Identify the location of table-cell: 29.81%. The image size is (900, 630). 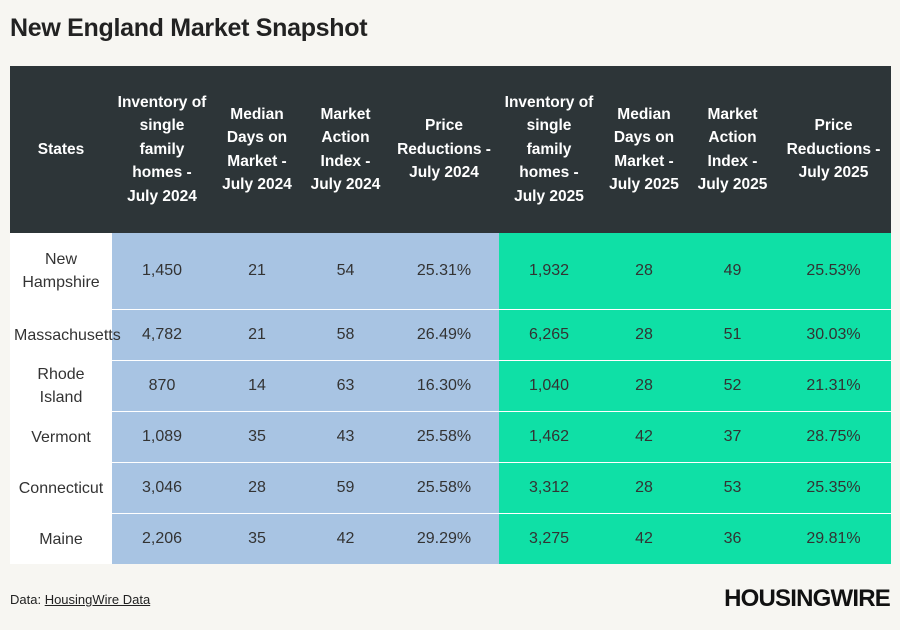
(833, 538).